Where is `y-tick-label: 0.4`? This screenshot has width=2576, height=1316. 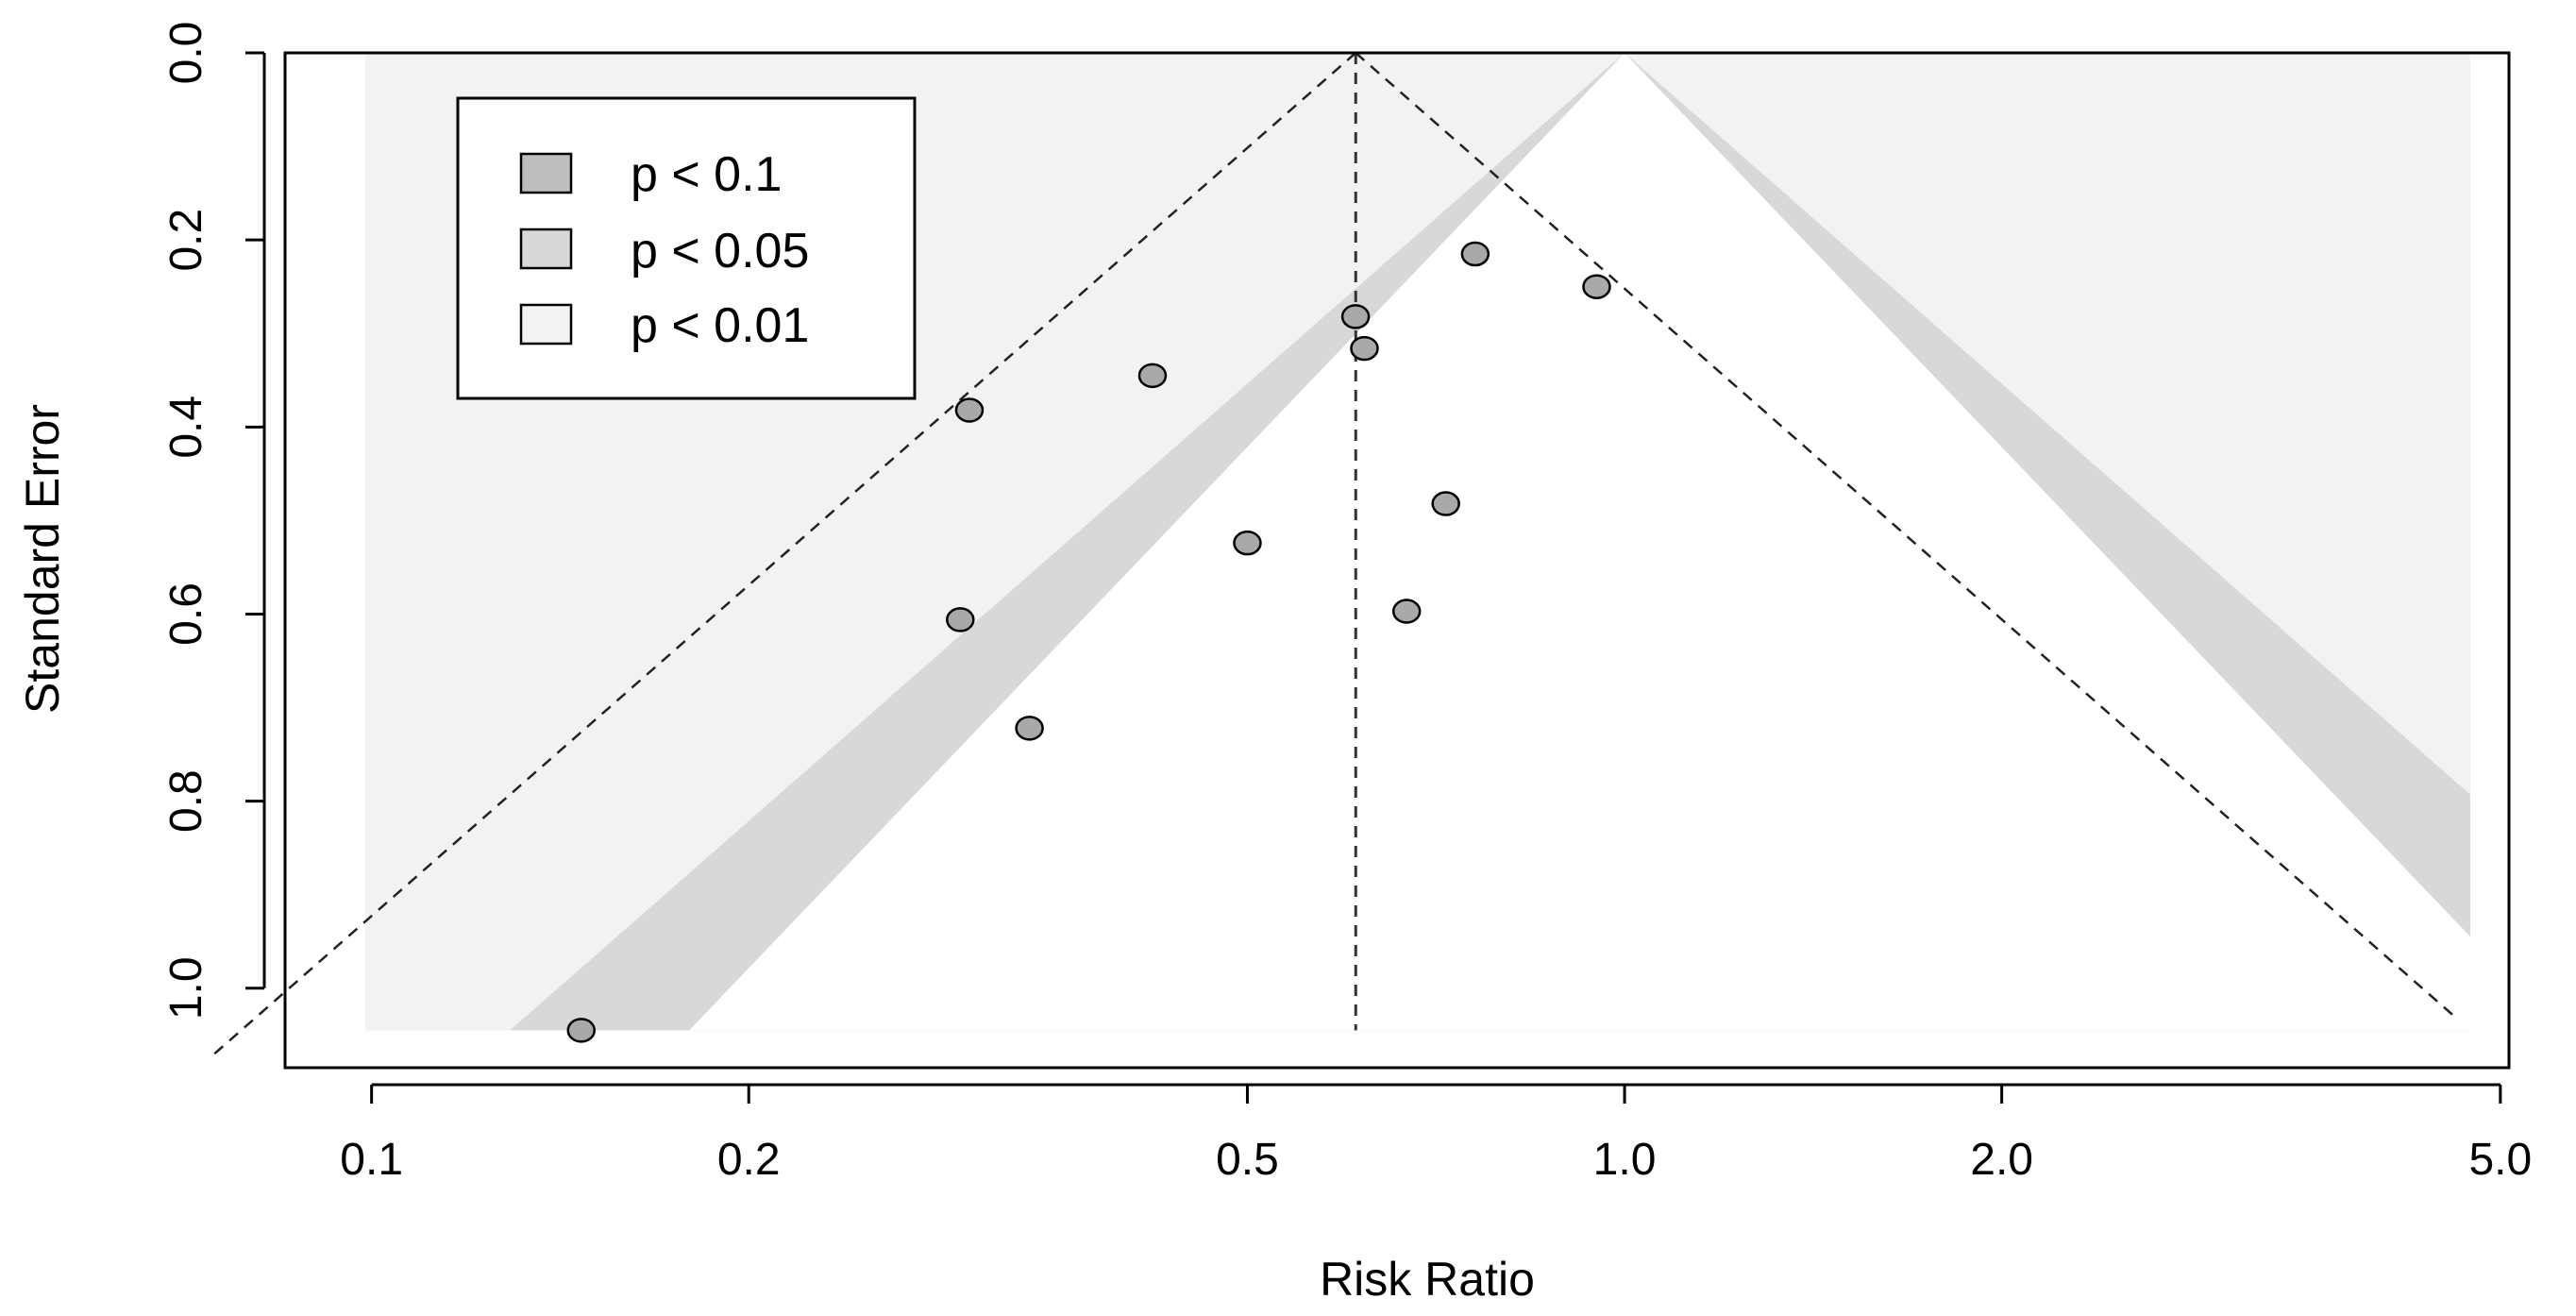
y-tick-label: 0.4 is located at coordinates (186, 428).